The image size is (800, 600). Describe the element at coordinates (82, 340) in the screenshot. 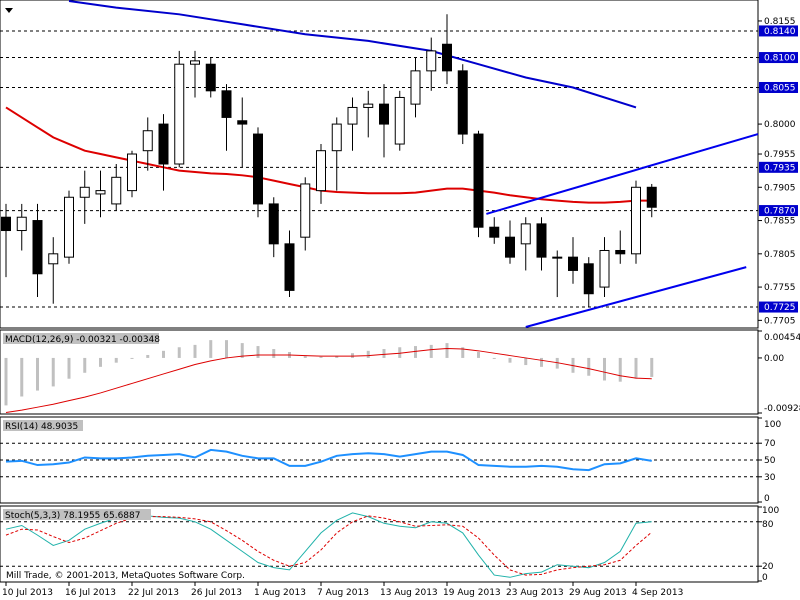

I see `macd-label: MACD(12,26,9) -0.00321 -0.00348` at that location.